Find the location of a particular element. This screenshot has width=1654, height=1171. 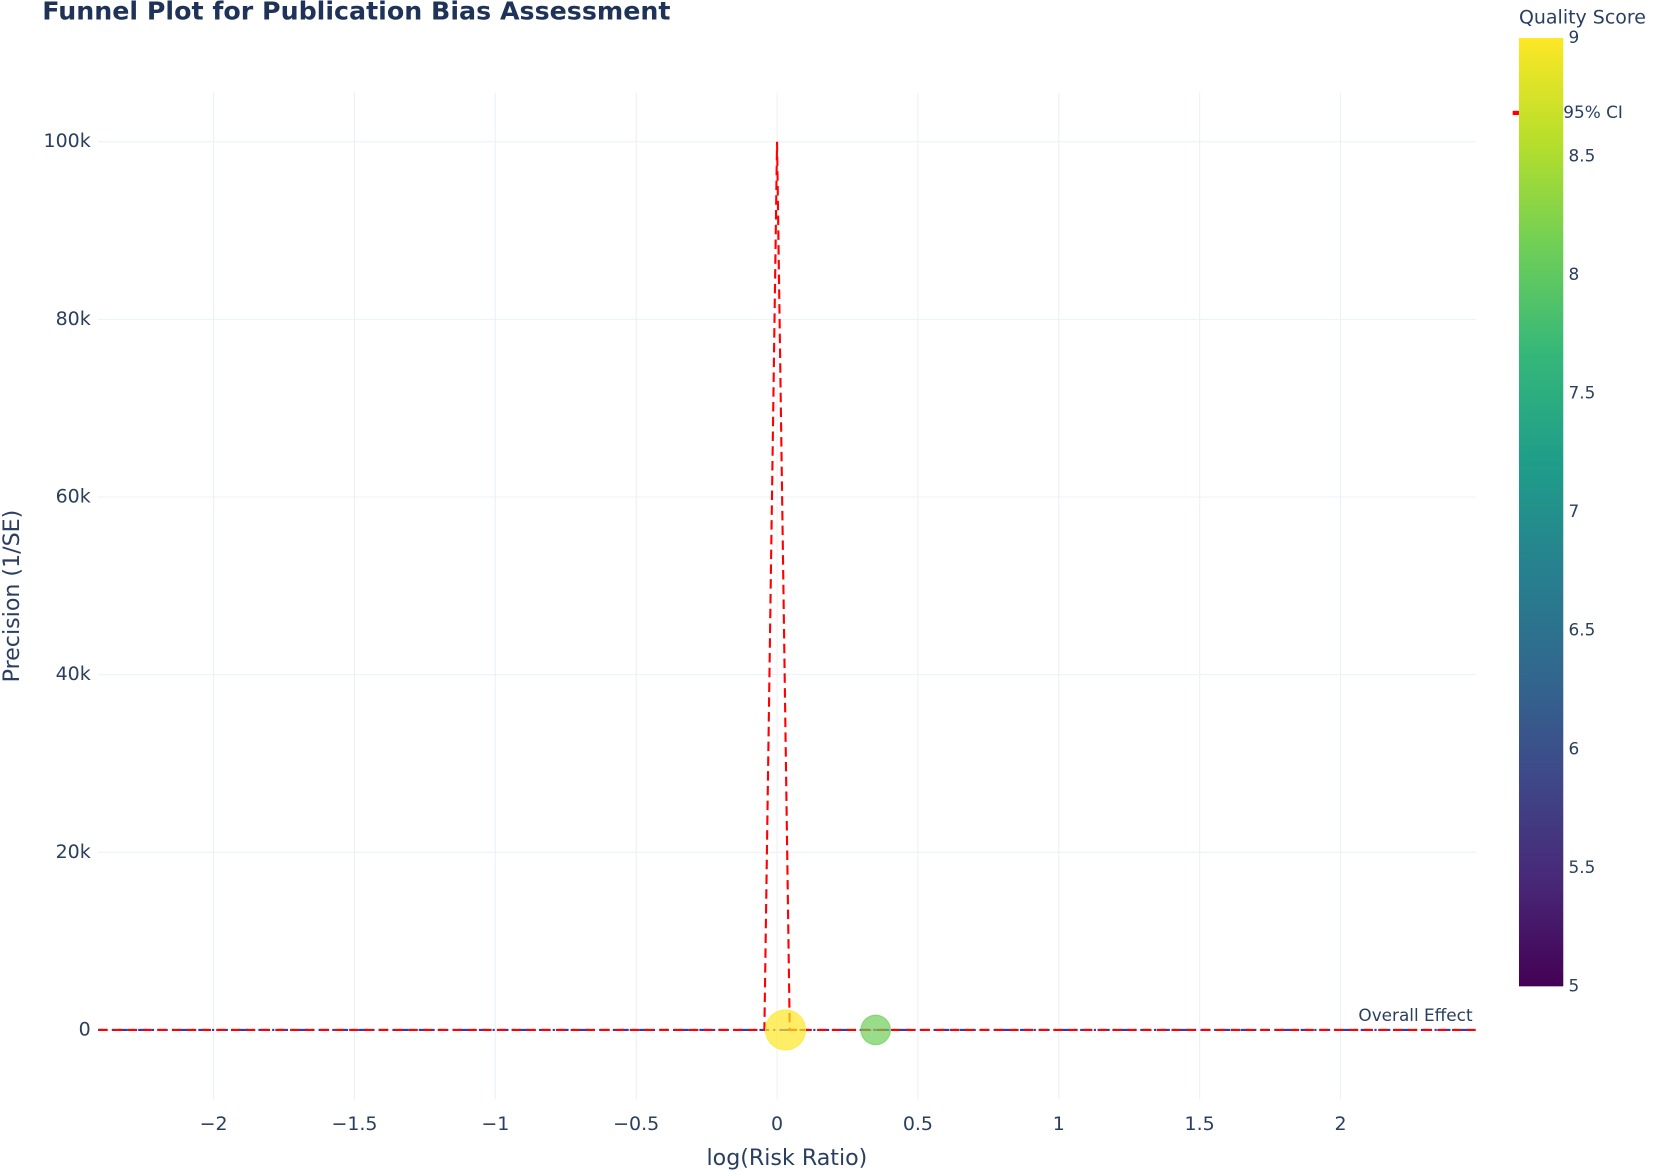

colorbar-tick-label: 9 is located at coordinates (1574, 37).